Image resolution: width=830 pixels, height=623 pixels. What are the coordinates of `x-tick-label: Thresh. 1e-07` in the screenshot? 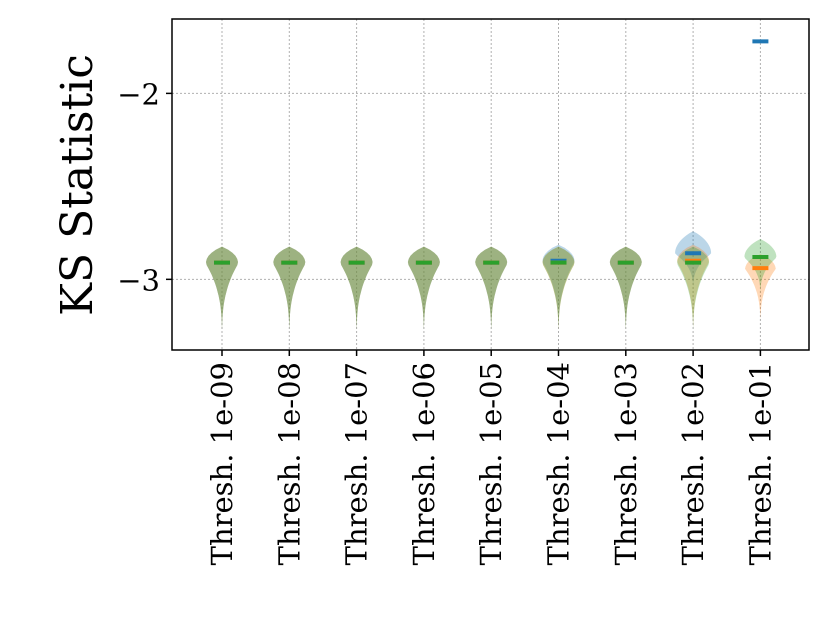 It's located at (357, 463).